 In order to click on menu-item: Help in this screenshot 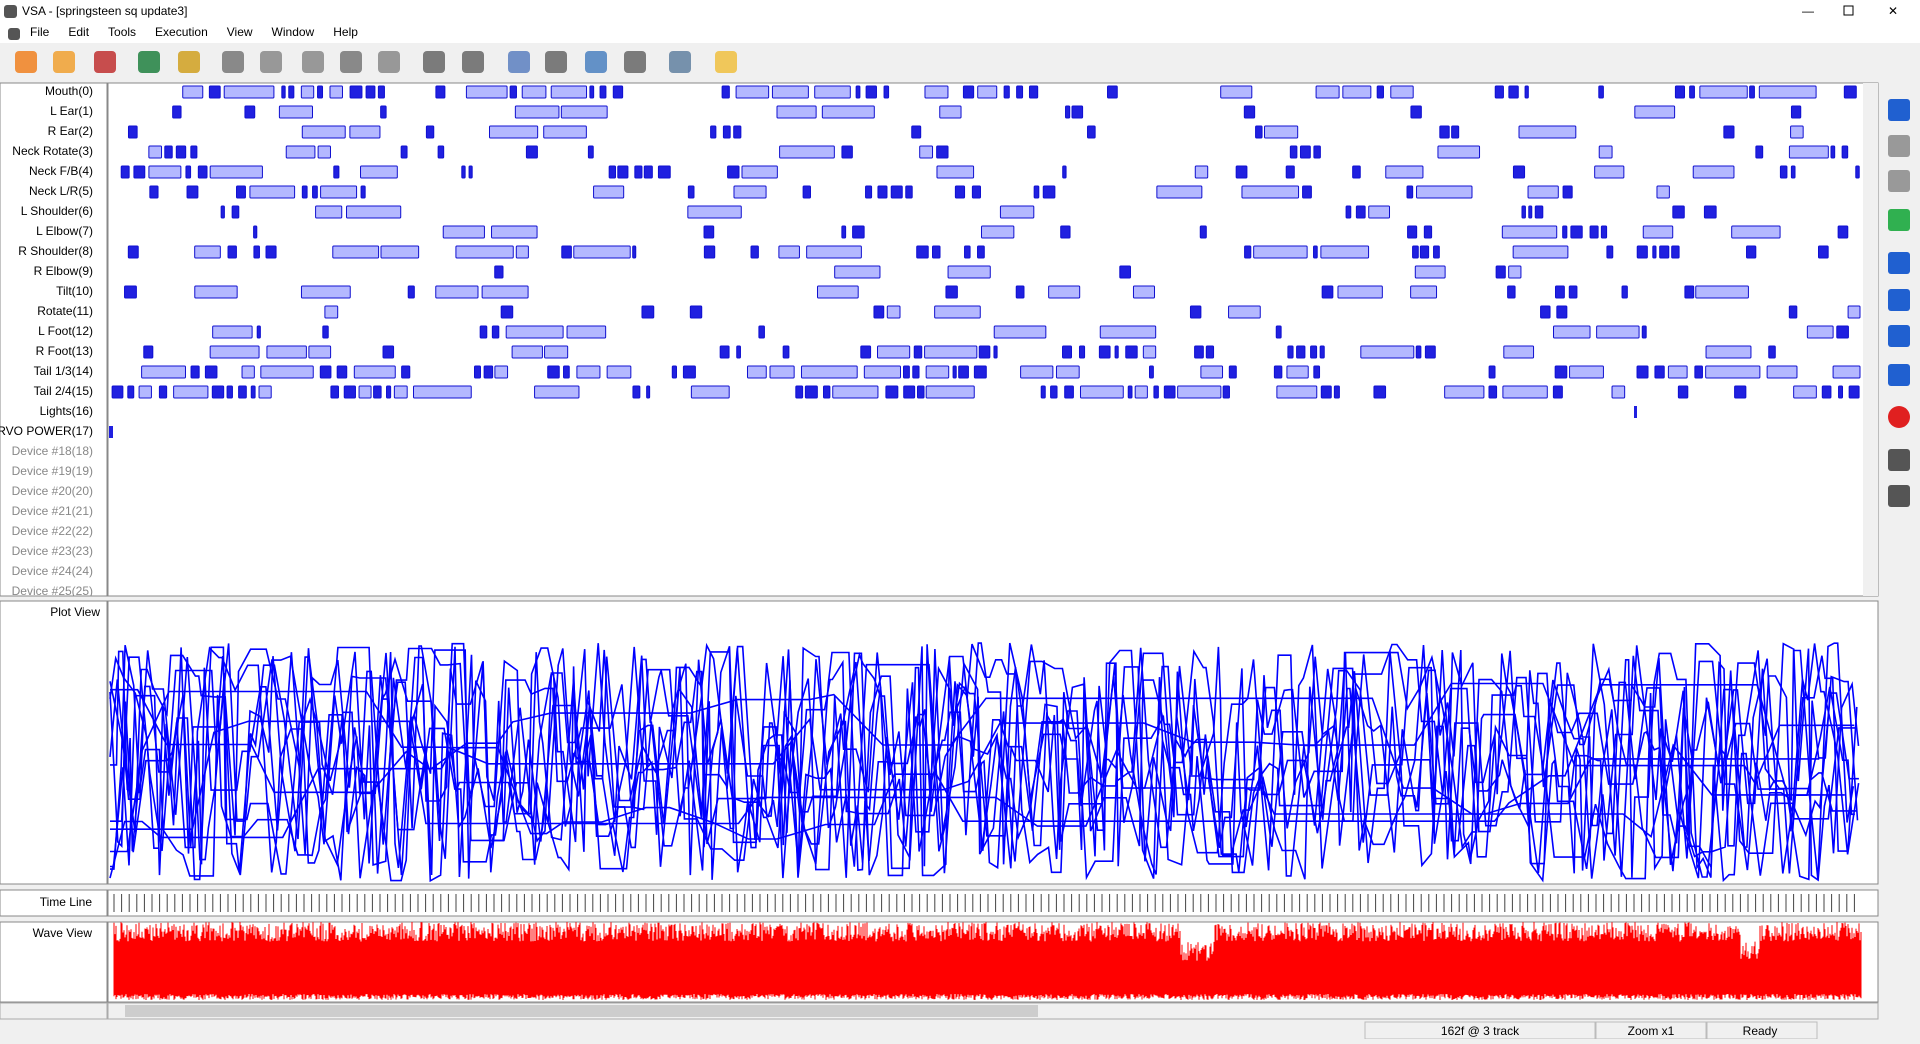, I will do `click(345, 32)`.